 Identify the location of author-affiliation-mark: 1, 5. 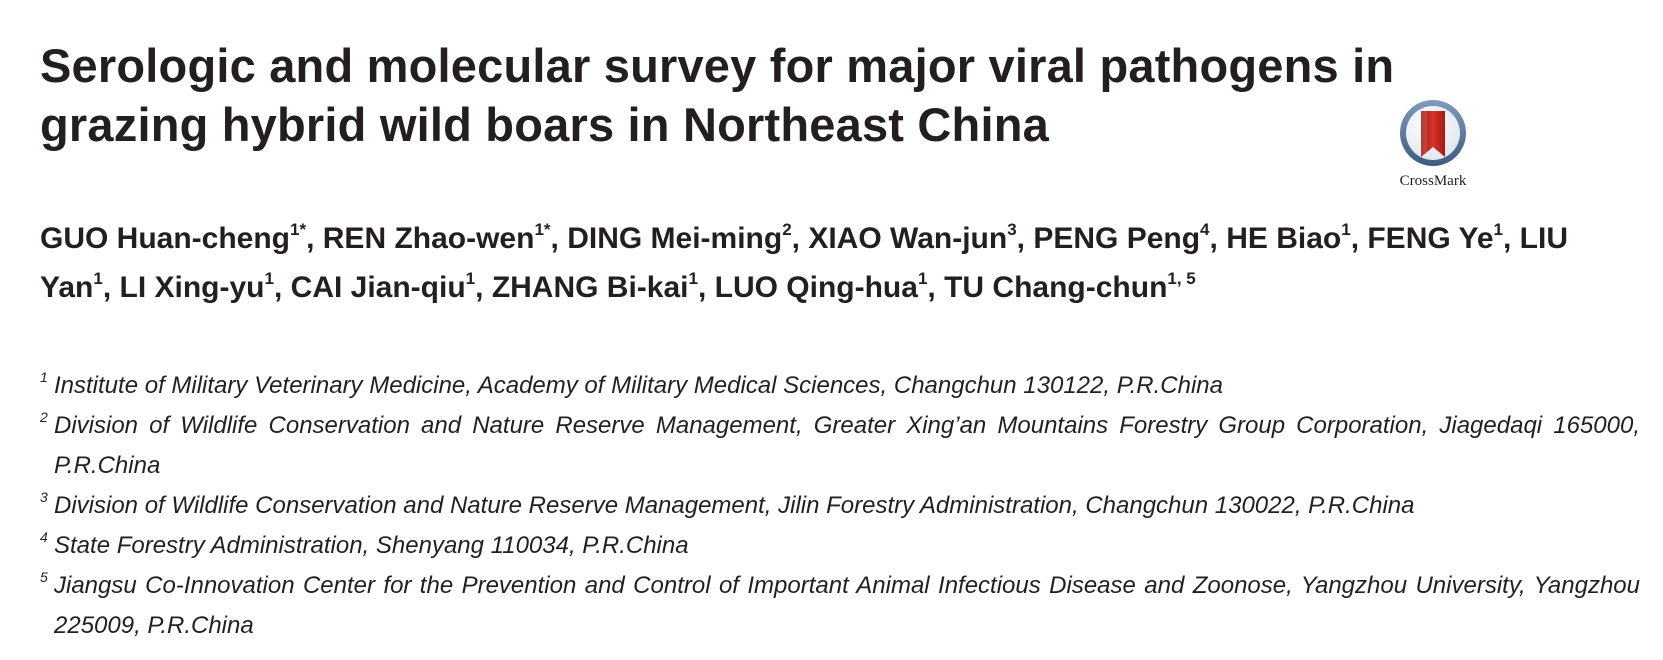
(1181, 278).